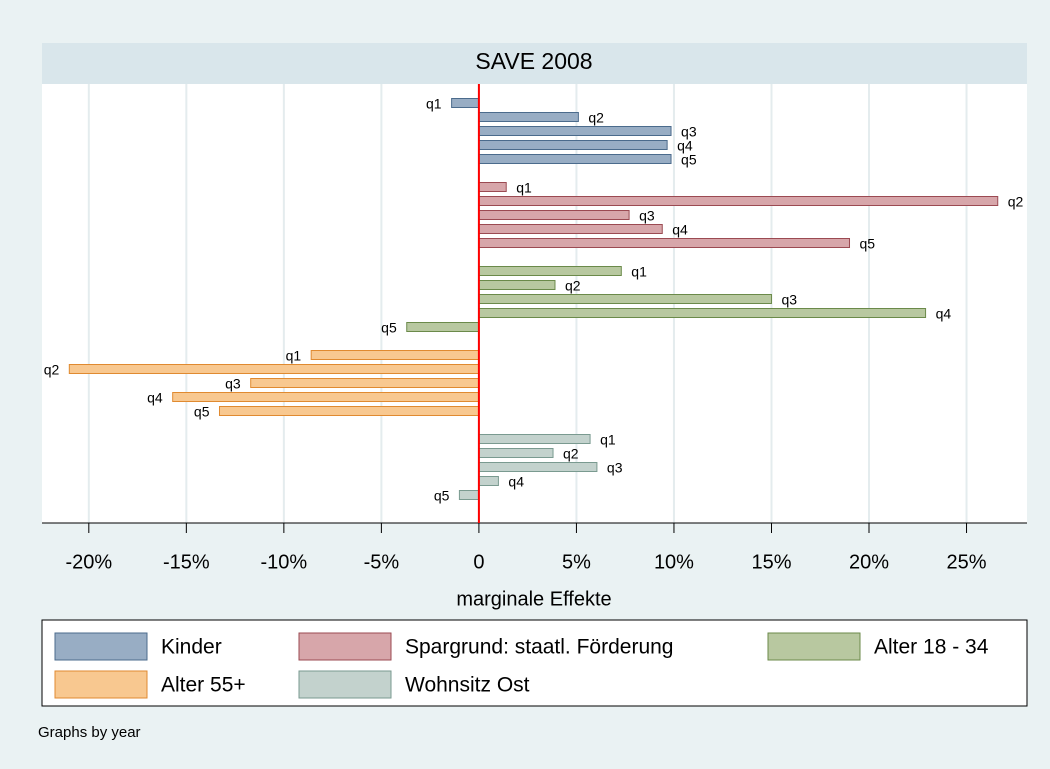 Image resolution: width=1050 pixels, height=769 pixels. Describe the element at coordinates (382, 562) in the screenshot. I see `x-tick-label: -5%` at that location.